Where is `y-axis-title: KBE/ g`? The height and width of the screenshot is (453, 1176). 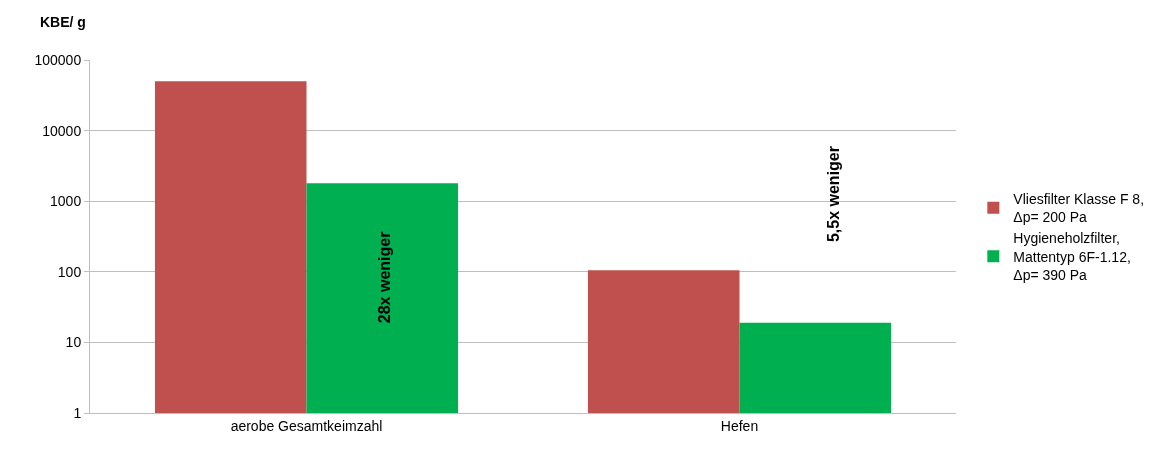 y-axis-title: KBE/ g is located at coordinates (63, 22).